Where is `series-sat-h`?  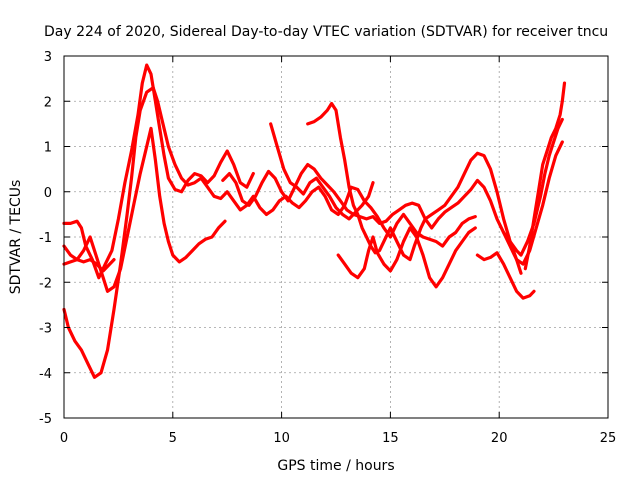
series-sat-h is located at coordinates (414, 188).